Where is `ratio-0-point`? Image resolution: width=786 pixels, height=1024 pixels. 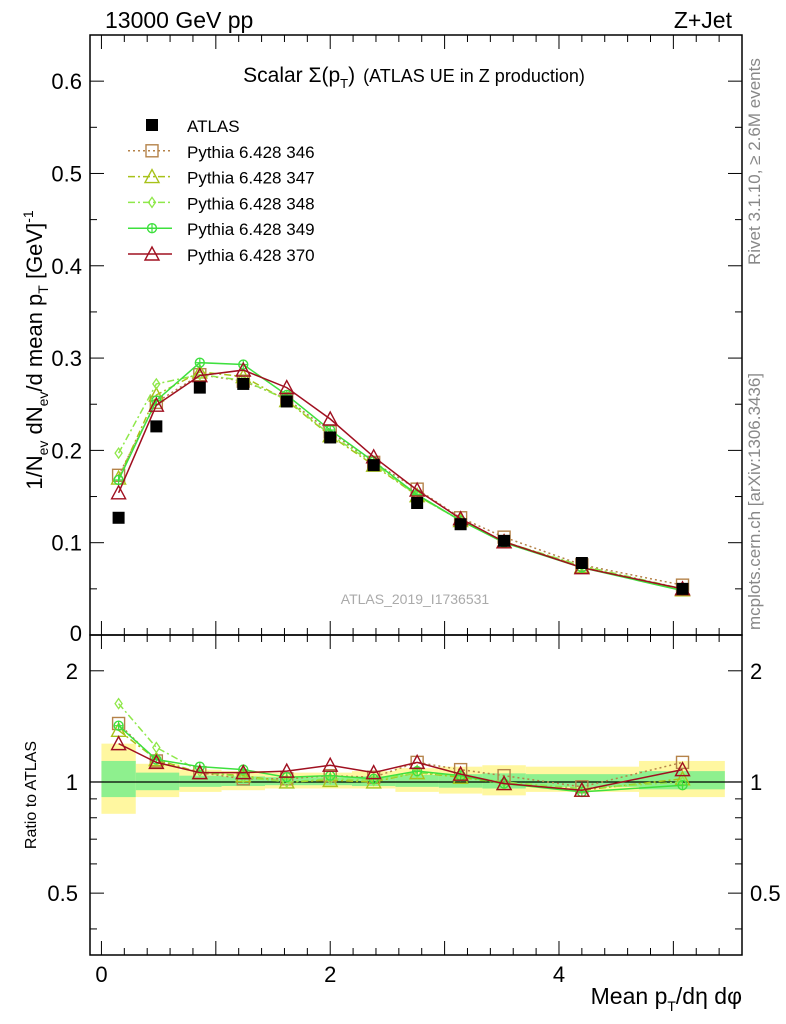 ratio-0-point is located at coordinates (682, 762).